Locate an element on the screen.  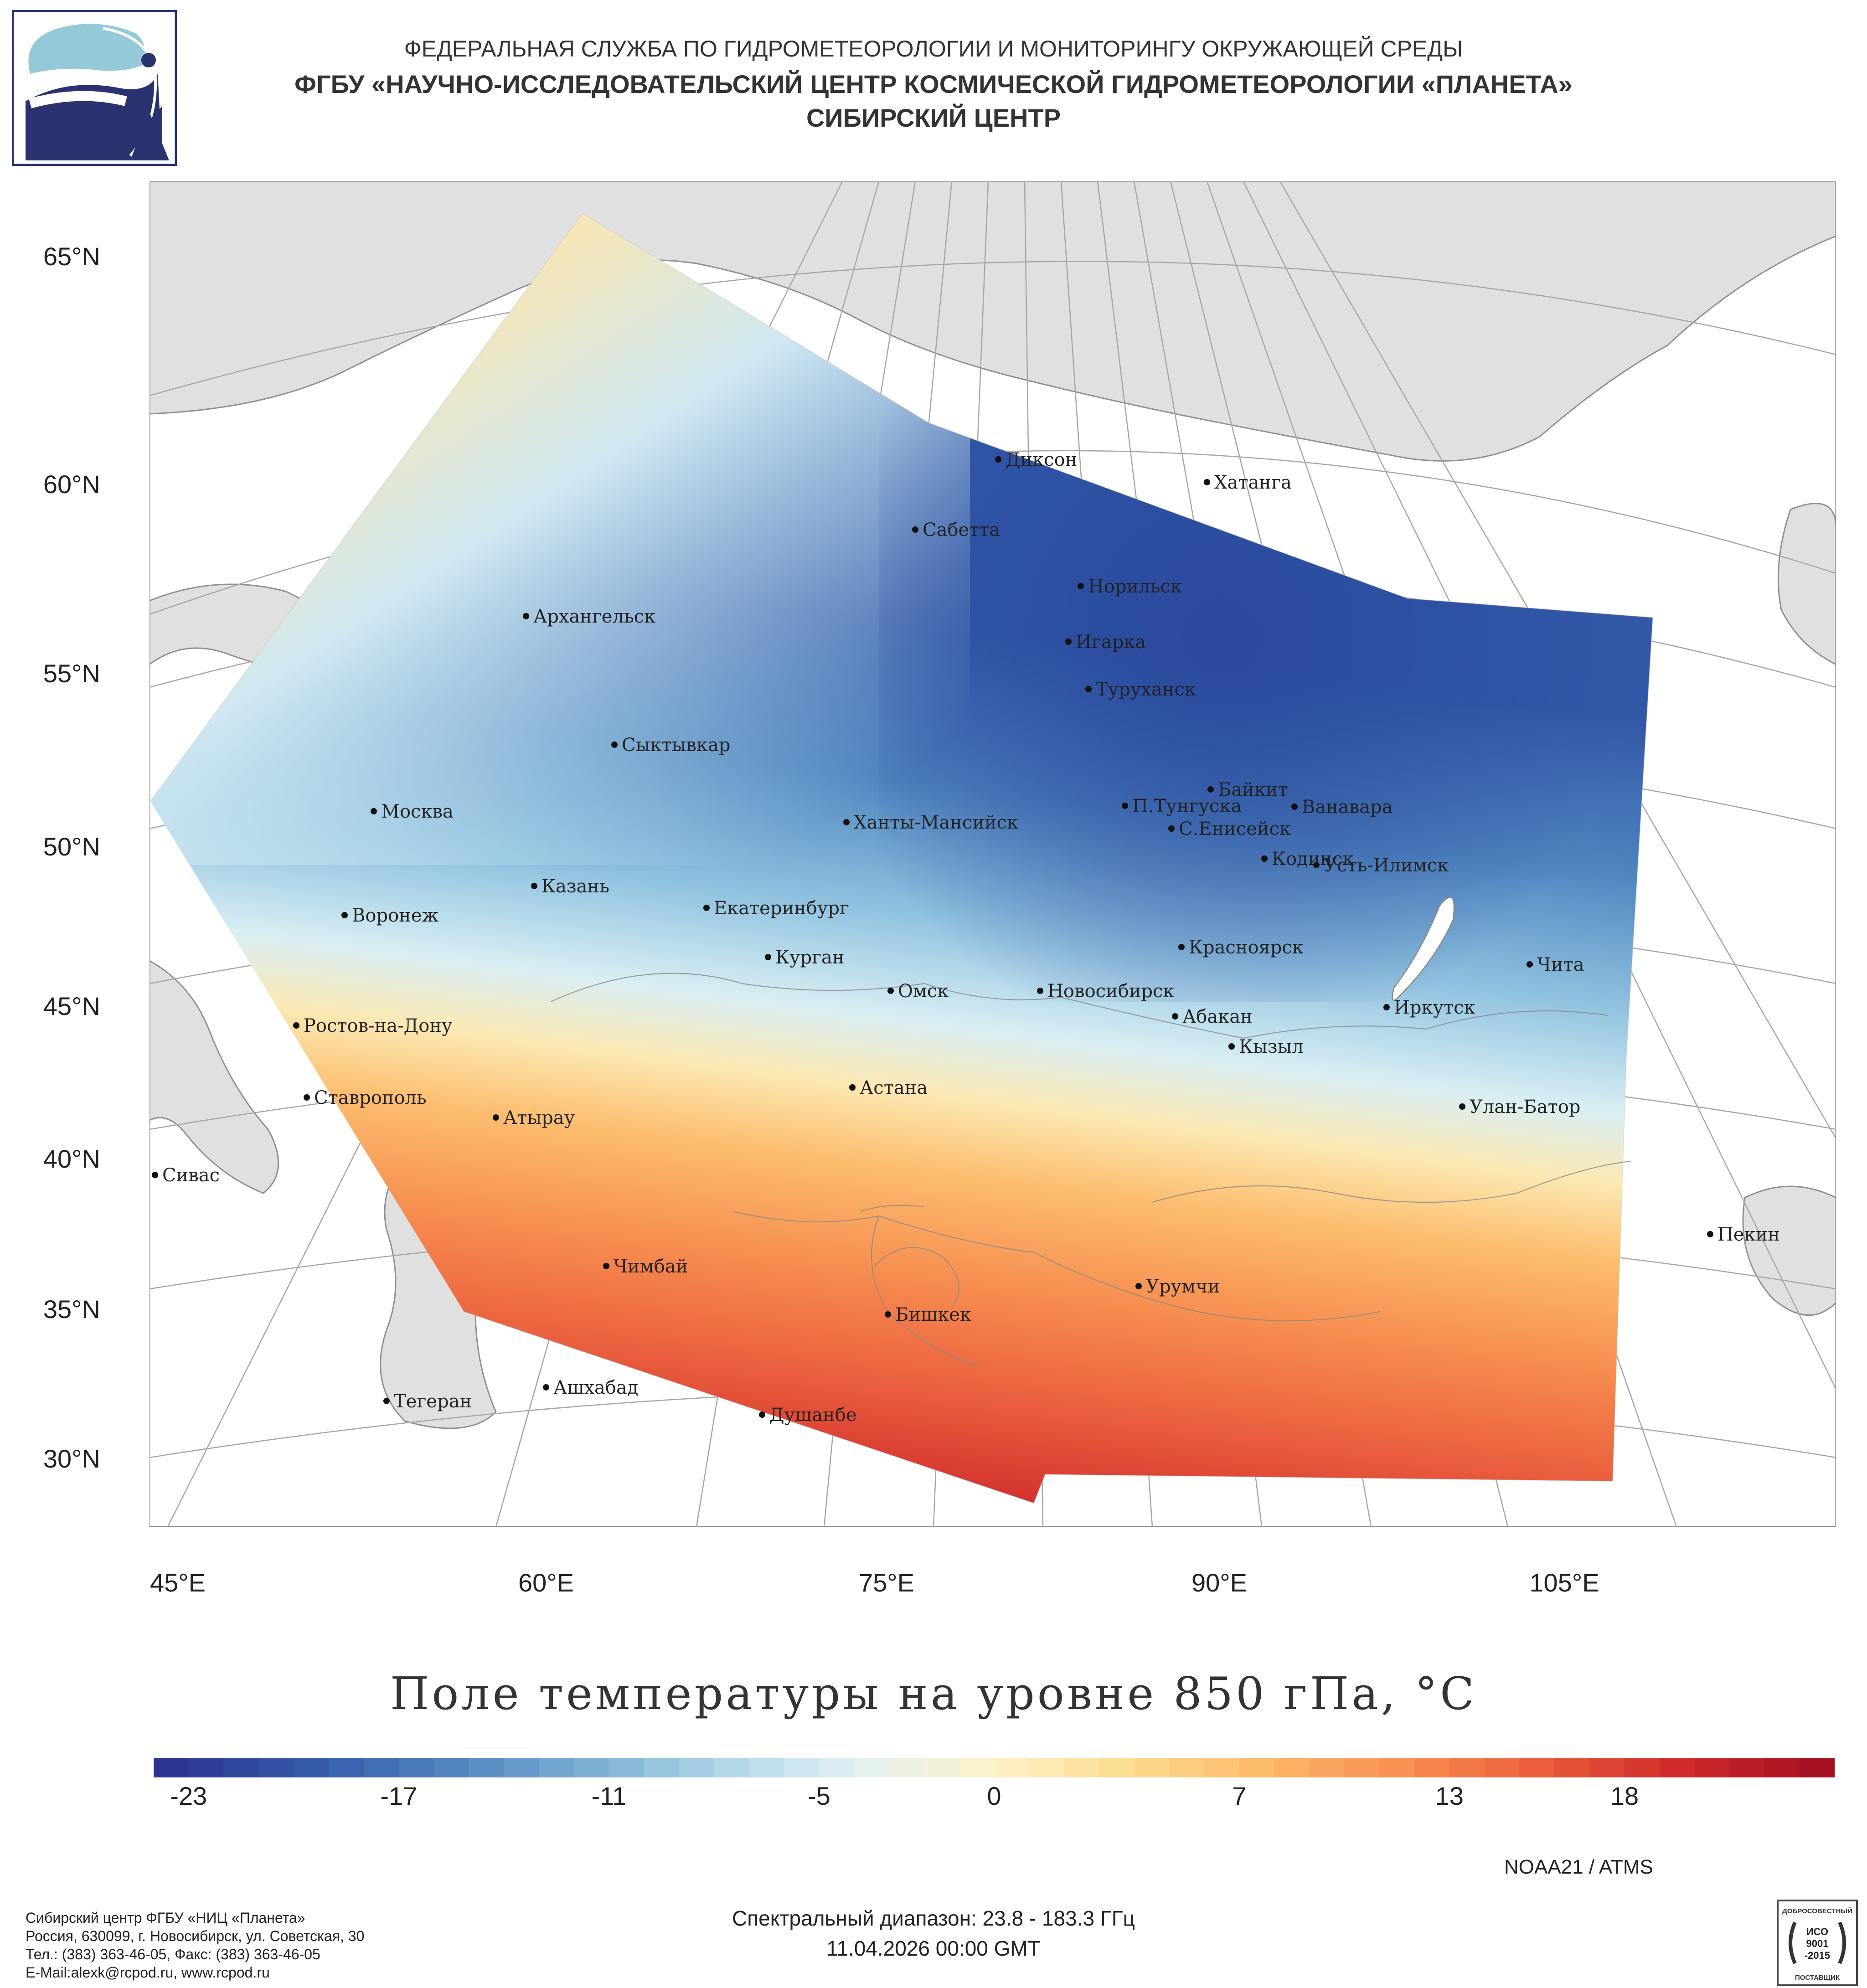
city-marker: Ростов-на-Дону is located at coordinates (373, 1026).